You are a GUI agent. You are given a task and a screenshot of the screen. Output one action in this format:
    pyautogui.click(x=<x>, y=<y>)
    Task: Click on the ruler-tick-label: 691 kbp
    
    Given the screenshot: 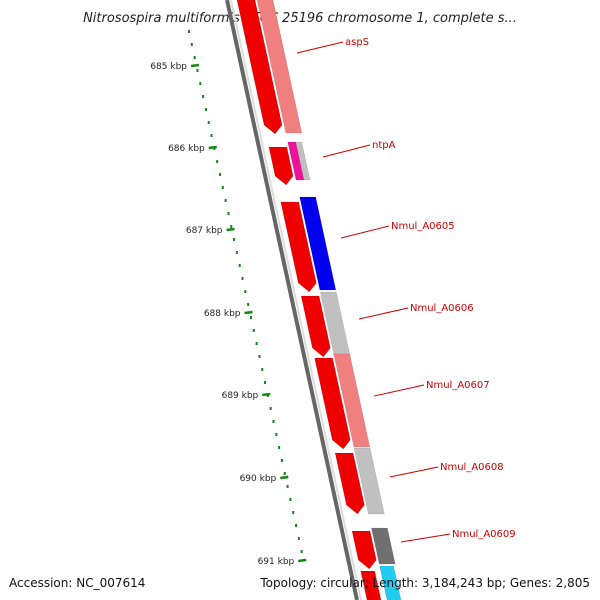 What is the action you would take?
    pyautogui.click(x=276, y=562)
    